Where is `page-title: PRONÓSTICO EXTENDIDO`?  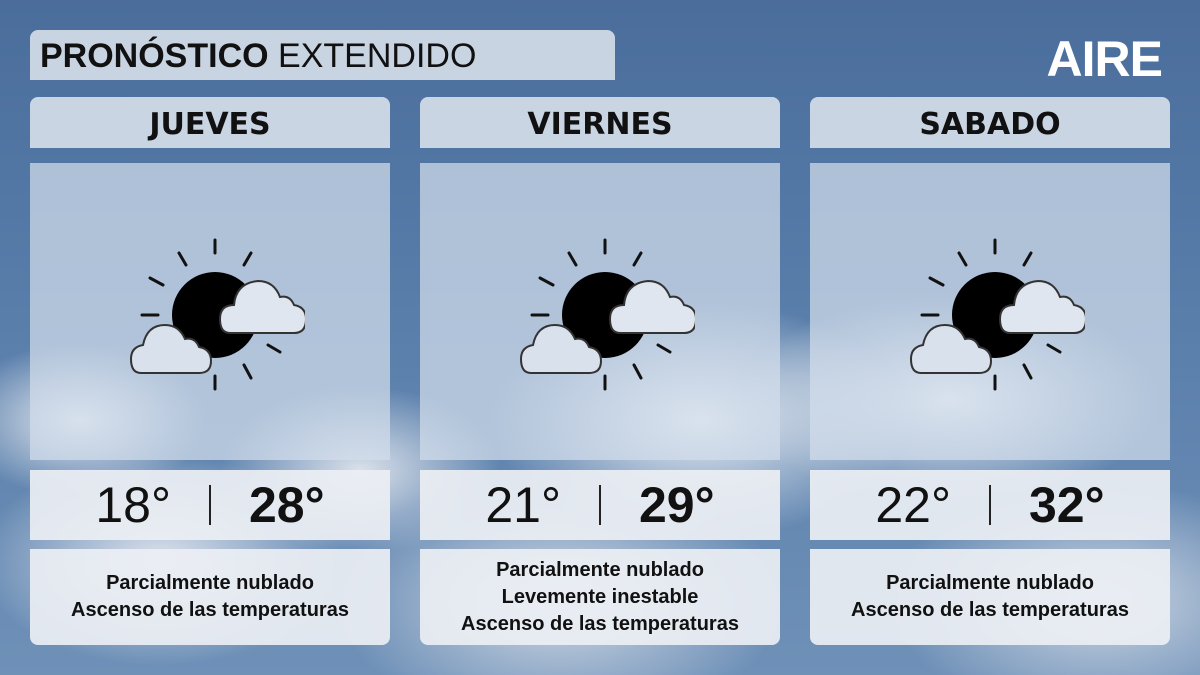
page-title: PRONÓSTICO EXTENDIDO is located at coordinates (322, 55).